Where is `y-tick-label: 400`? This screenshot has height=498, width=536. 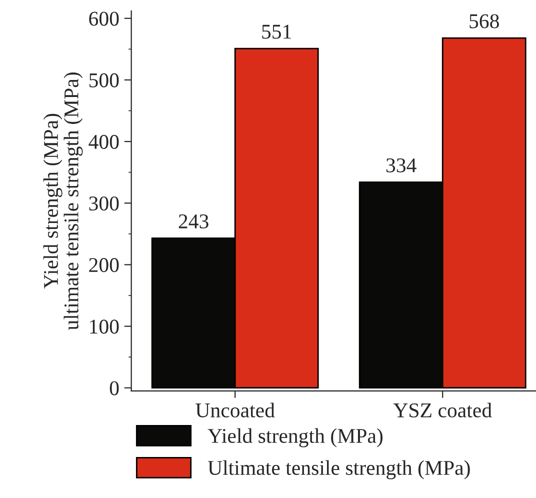 y-tick-label: 400 is located at coordinates (103, 141).